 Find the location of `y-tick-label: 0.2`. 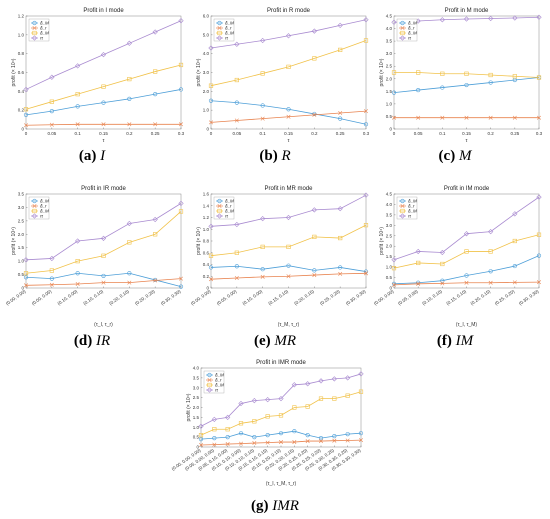

y-tick-label: 0.2 is located at coordinates (21, 110).